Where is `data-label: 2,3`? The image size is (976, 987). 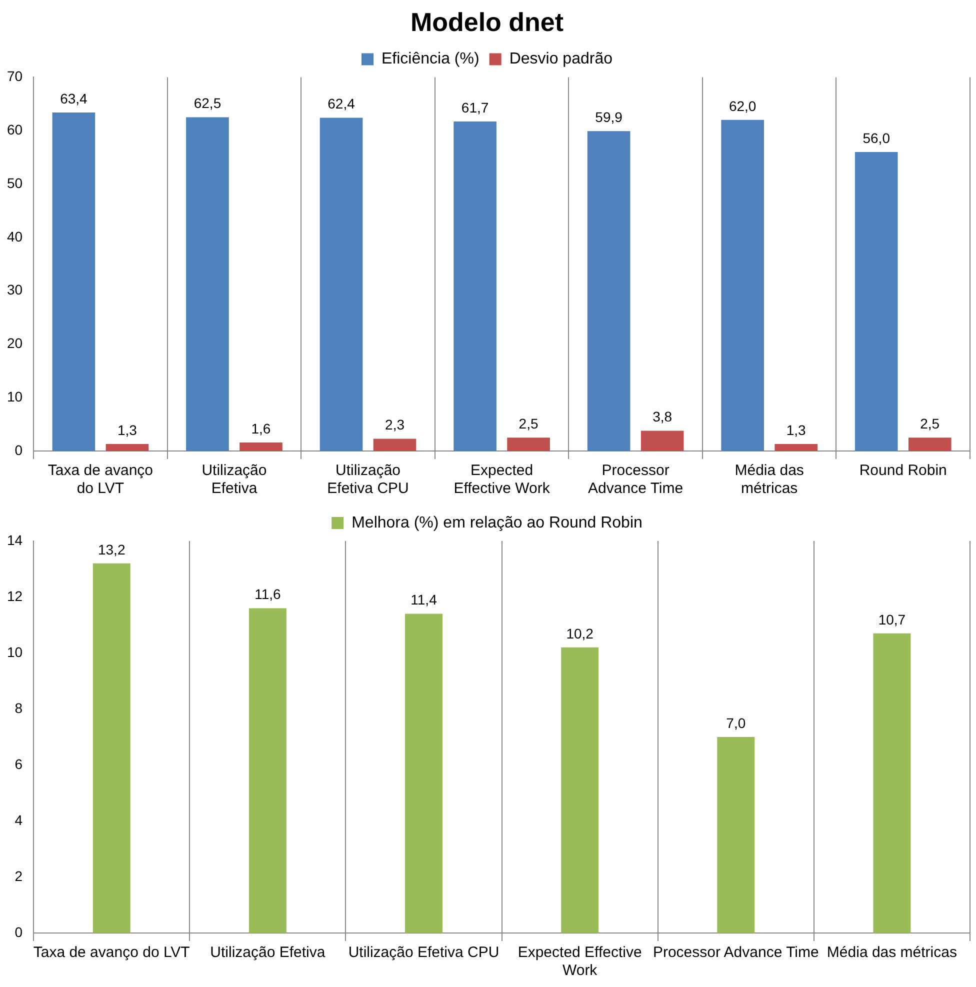 data-label: 2,3 is located at coordinates (395, 424).